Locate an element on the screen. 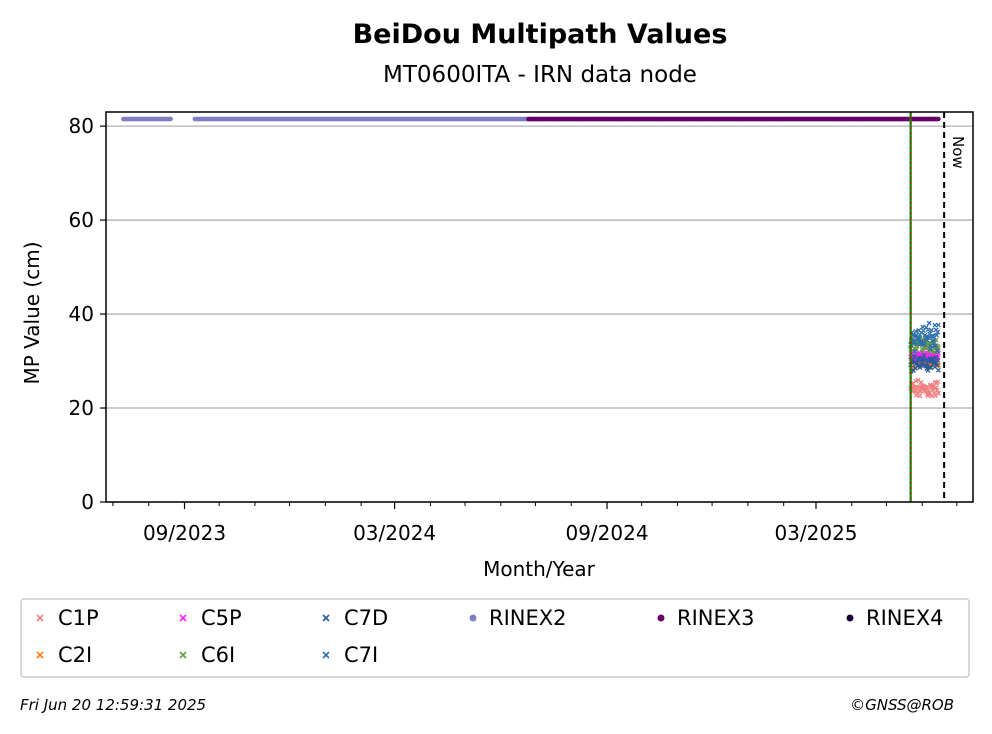 This screenshot has height=734, width=992. legend-item-c1p: C1P is located at coordinates (67, 618).